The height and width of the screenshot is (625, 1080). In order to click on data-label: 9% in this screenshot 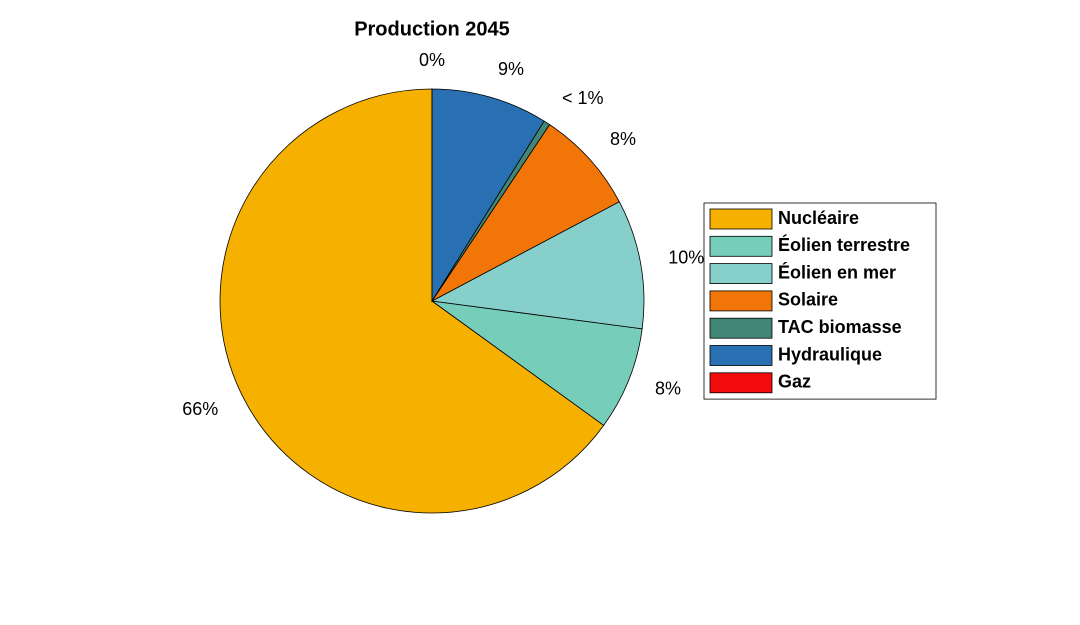, I will do `click(511, 69)`.